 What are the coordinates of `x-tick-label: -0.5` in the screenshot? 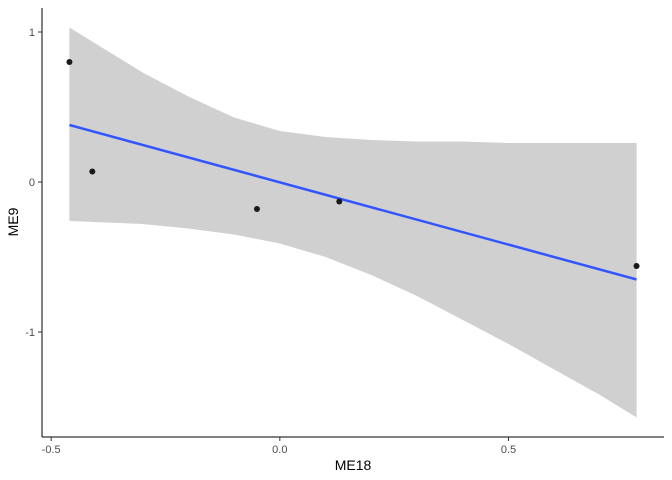 It's located at (51, 450).